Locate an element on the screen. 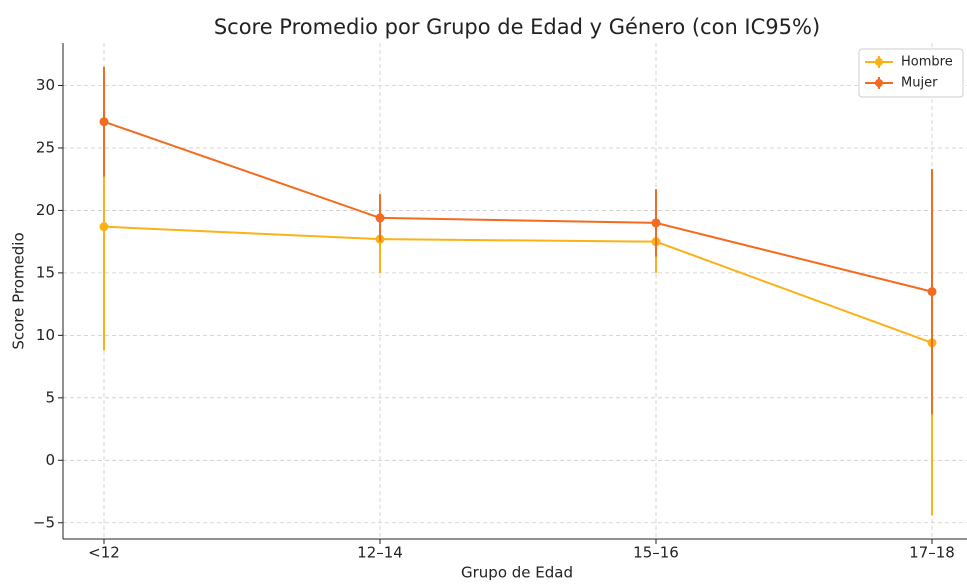 This screenshot has width=967, height=584. y-tick-label: 10 is located at coordinates (45, 335).